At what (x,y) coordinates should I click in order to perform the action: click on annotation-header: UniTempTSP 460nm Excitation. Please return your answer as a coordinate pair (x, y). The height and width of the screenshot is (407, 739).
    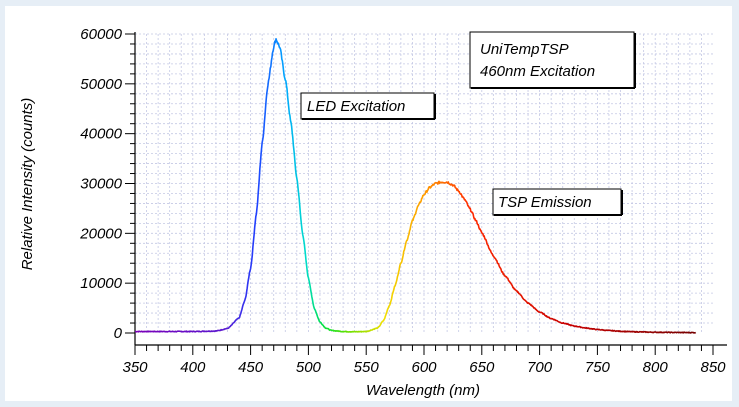
    Looking at the image, I should click on (552, 60).